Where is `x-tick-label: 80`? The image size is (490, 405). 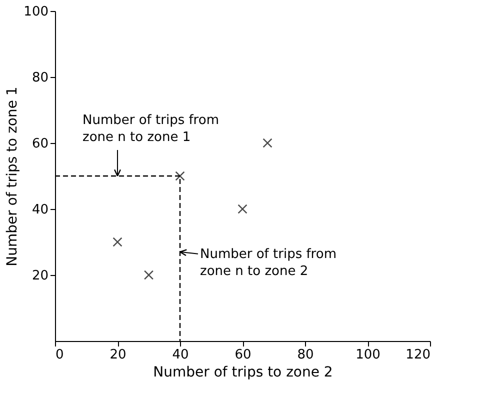 x-tick-label: 80 is located at coordinates (305, 355).